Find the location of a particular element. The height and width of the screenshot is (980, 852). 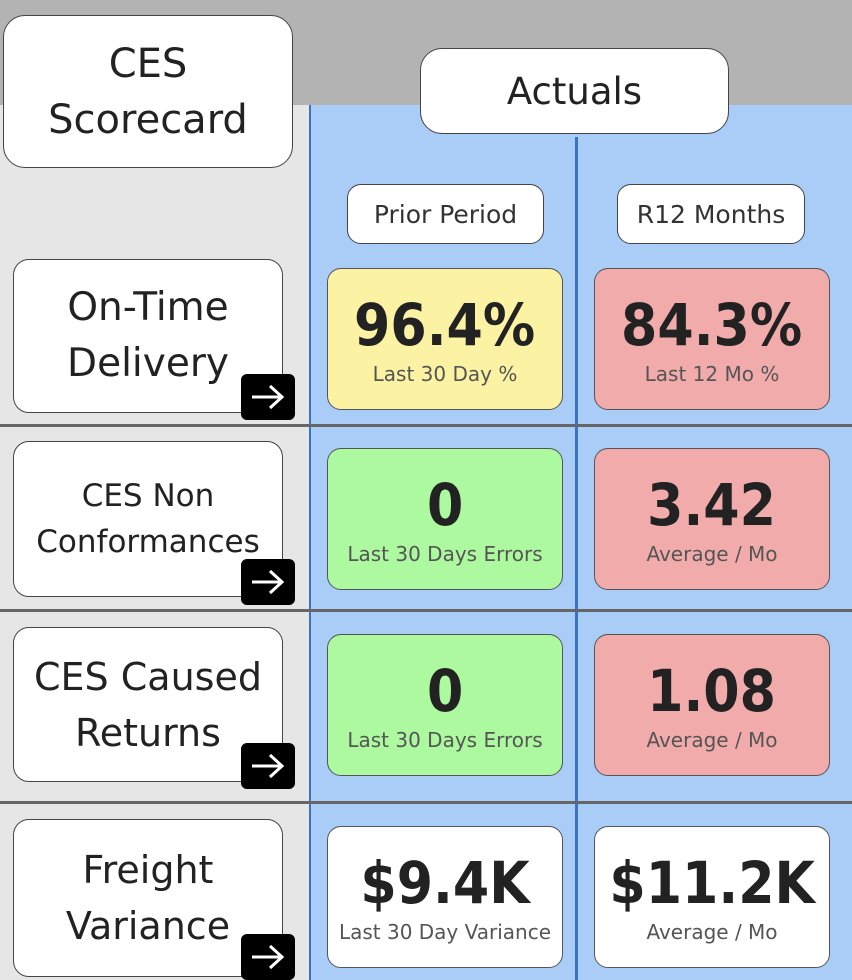

kpi-value: 96.4% is located at coordinates (445, 325).